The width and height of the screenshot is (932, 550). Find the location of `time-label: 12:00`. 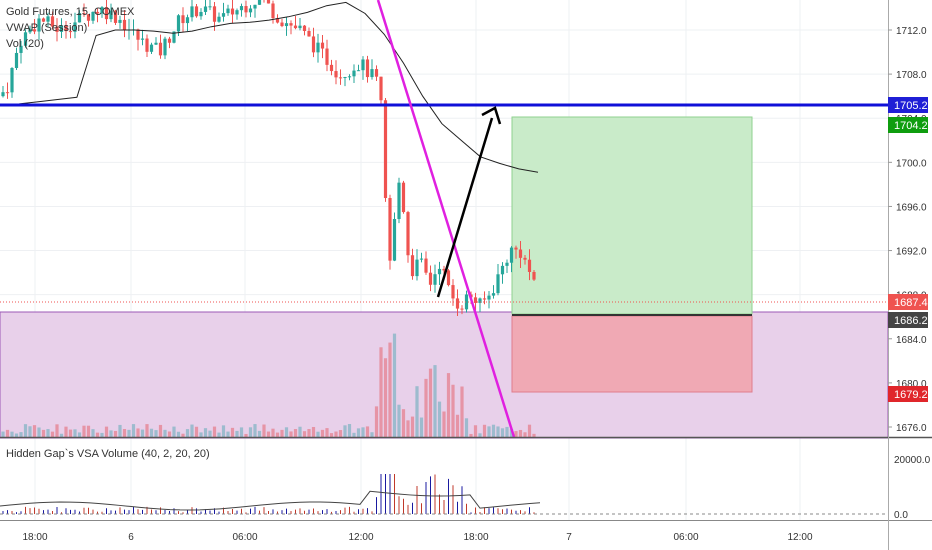

time-label: 12:00 is located at coordinates (360, 537).